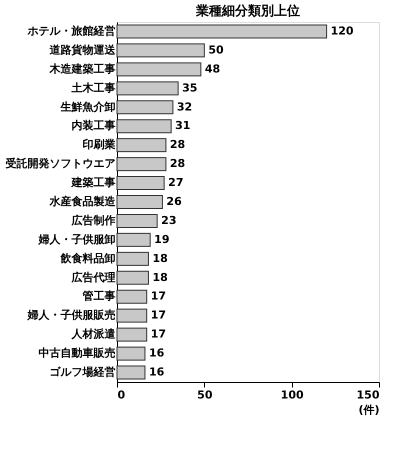  What do you see at coordinates (176, 183) in the screenshot?
I see `data-label: 27` at bounding box center [176, 183].